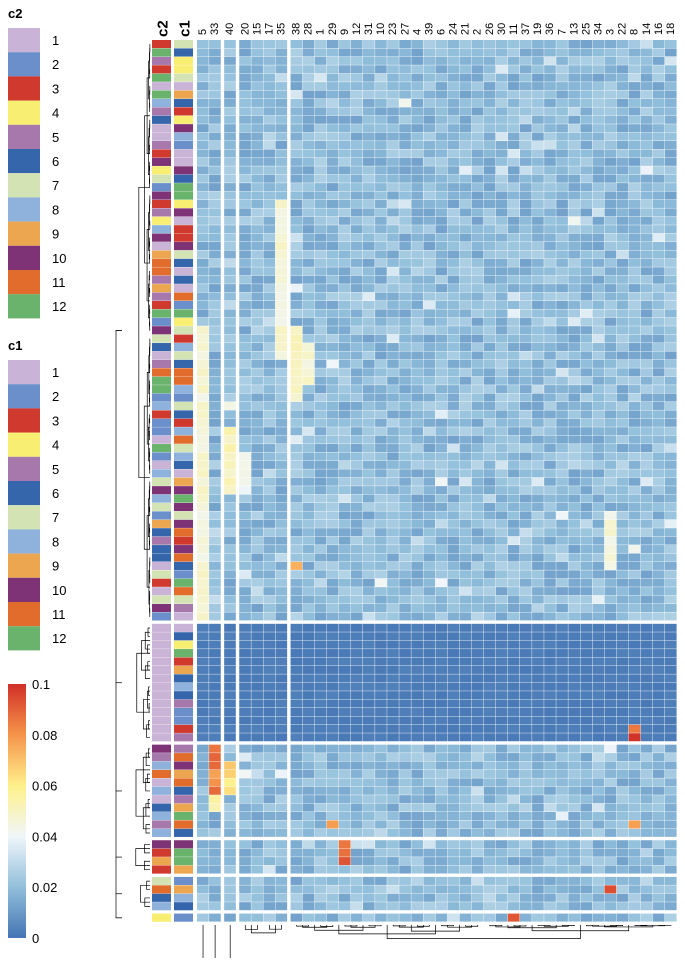  Describe the element at coordinates (321, 32) in the screenshot. I see `column-label: 1` at that location.